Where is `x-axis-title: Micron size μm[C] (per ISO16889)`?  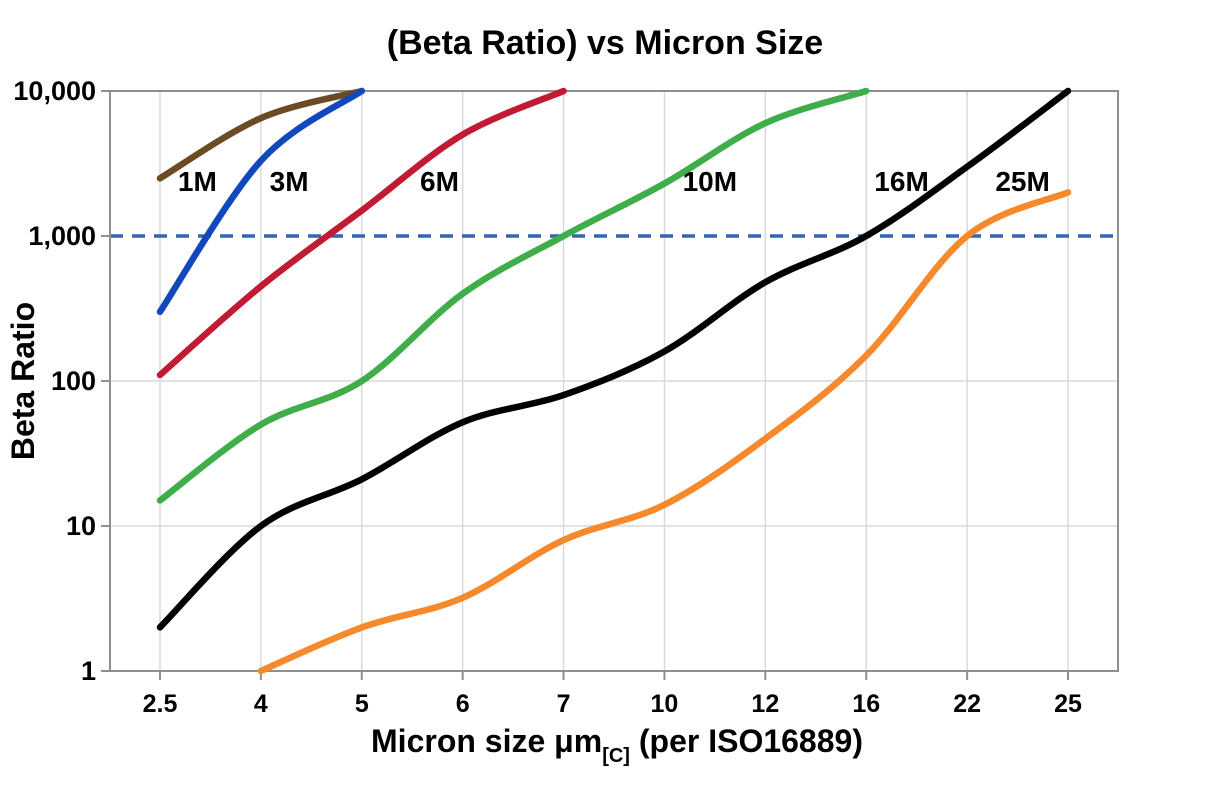 x-axis-title: Micron size μm[C] (per ISO16889) is located at coordinates (617, 745).